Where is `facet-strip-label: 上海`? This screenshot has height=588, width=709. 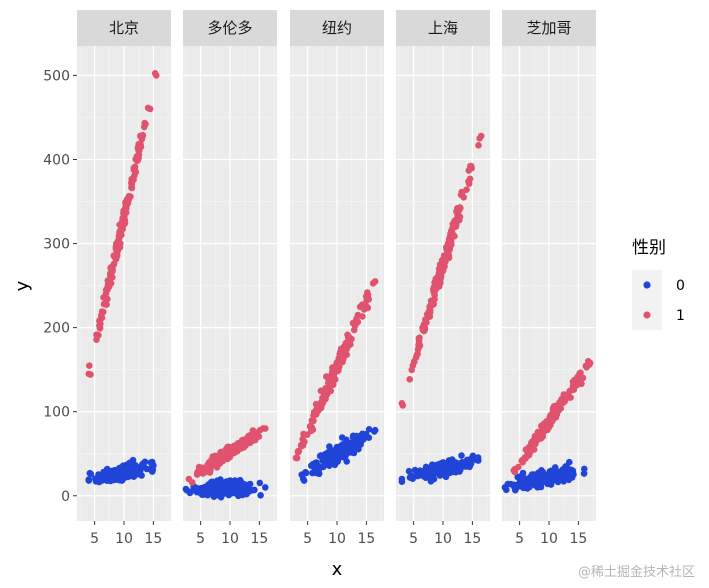
facet-strip-label: 上海 is located at coordinates (443, 28).